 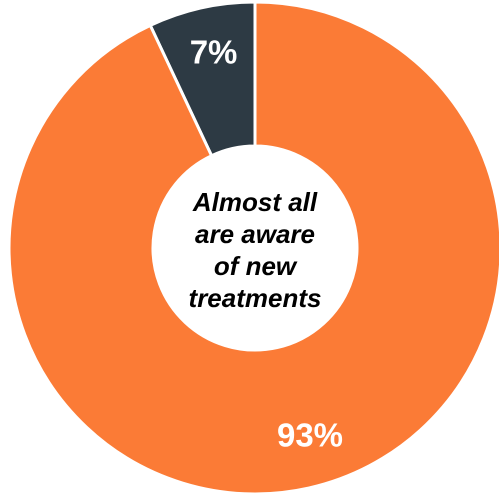 I want to click on slice-label-1: 93%, so click(x=310, y=435).